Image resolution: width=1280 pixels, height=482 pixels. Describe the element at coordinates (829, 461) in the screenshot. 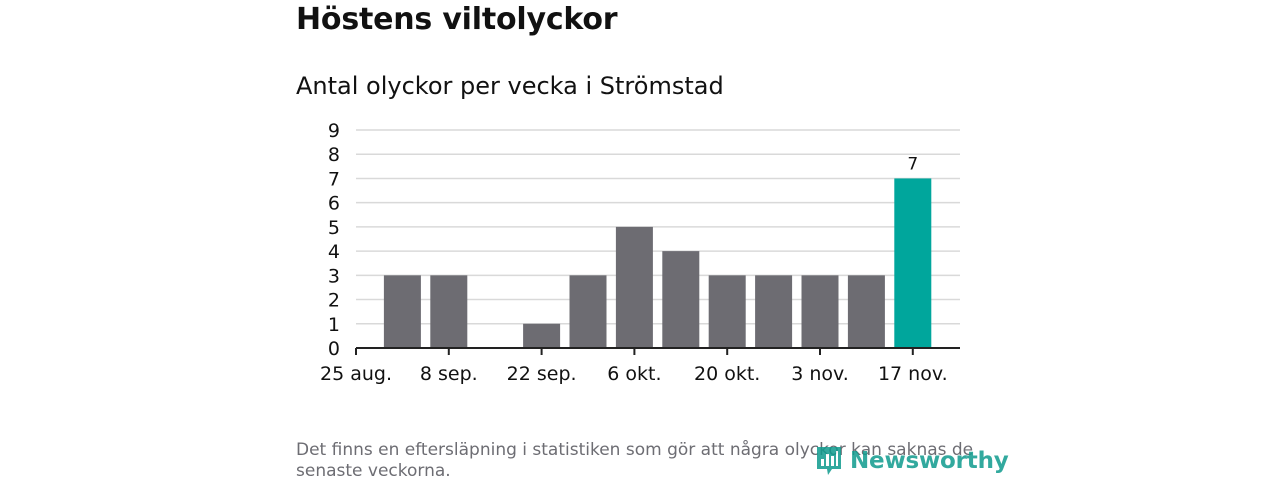

I see `bar-chart-speech-bubble-icon` at that location.